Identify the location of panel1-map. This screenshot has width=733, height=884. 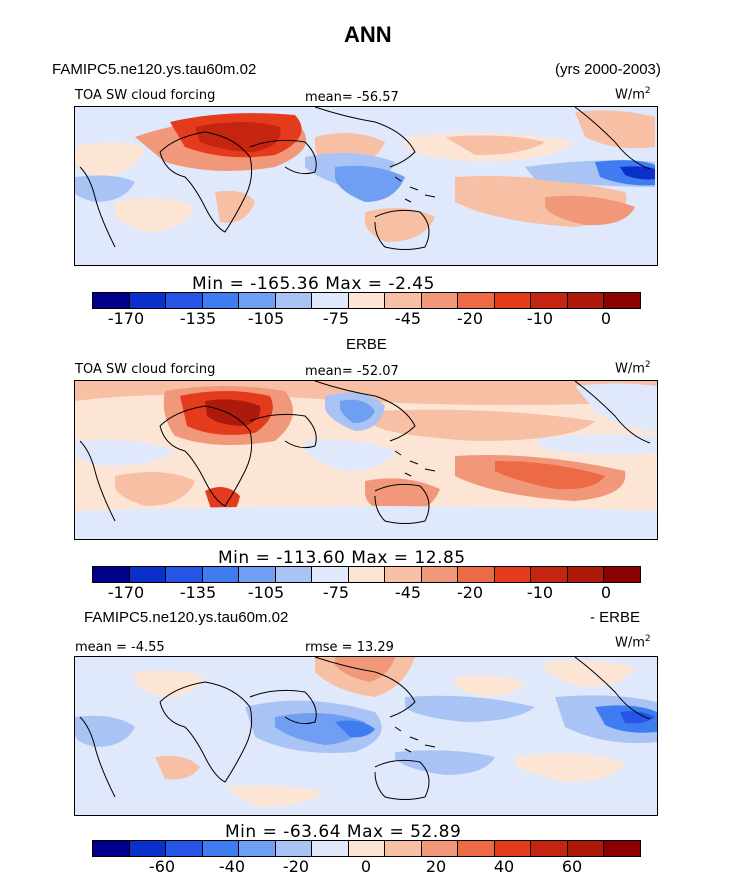
(366, 186).